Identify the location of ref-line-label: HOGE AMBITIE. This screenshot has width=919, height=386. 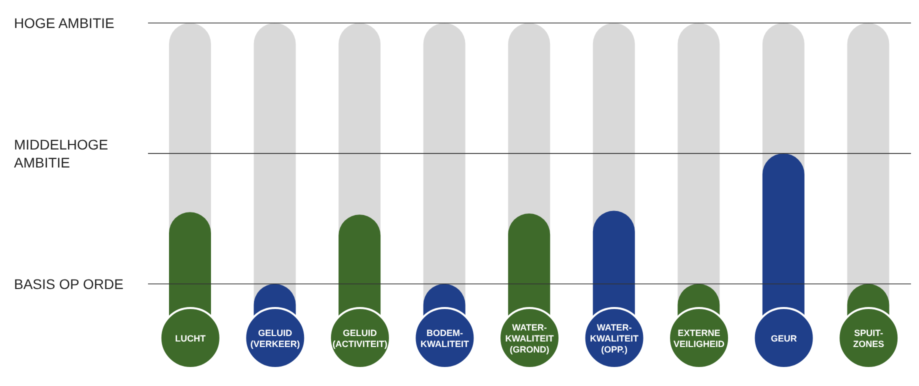
(64, 23).